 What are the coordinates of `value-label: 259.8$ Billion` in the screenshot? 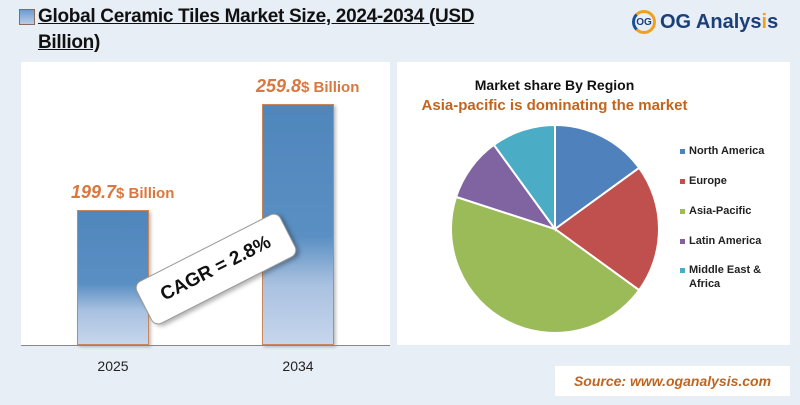 It's located at (308, 86).